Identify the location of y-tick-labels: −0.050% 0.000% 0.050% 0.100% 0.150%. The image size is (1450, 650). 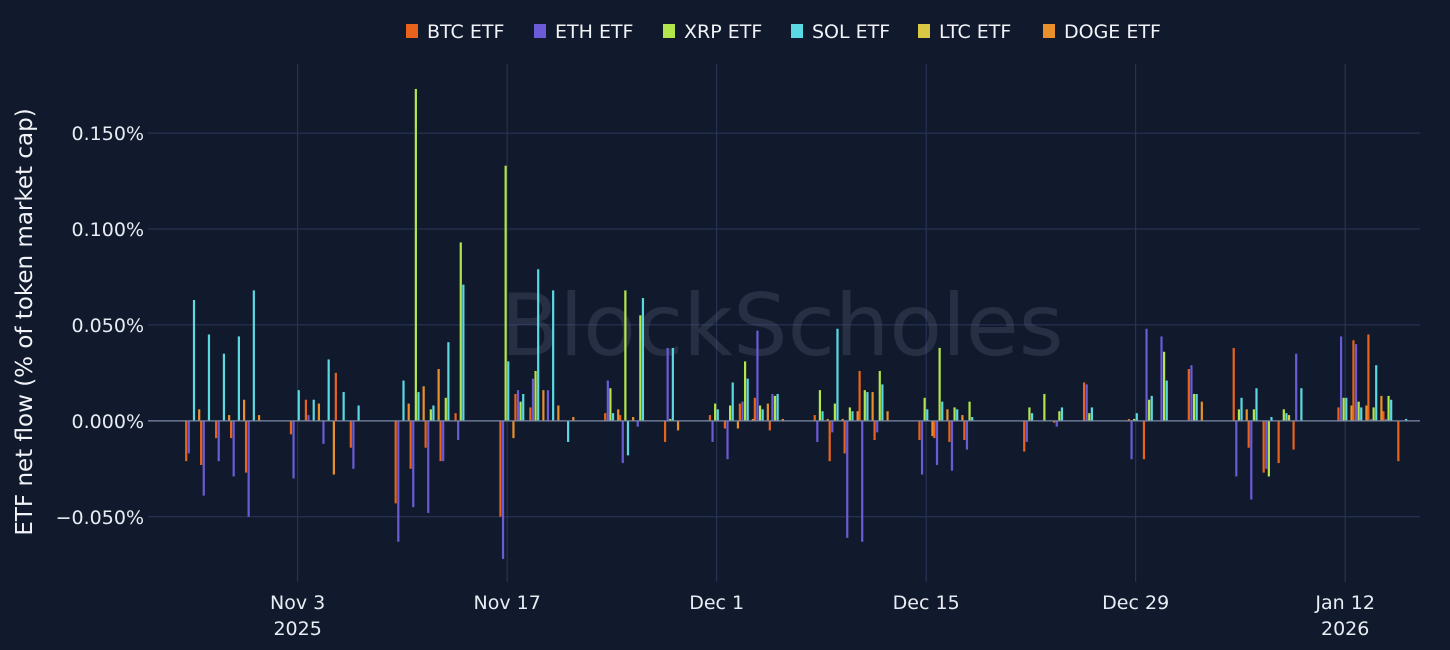
(100, 326).